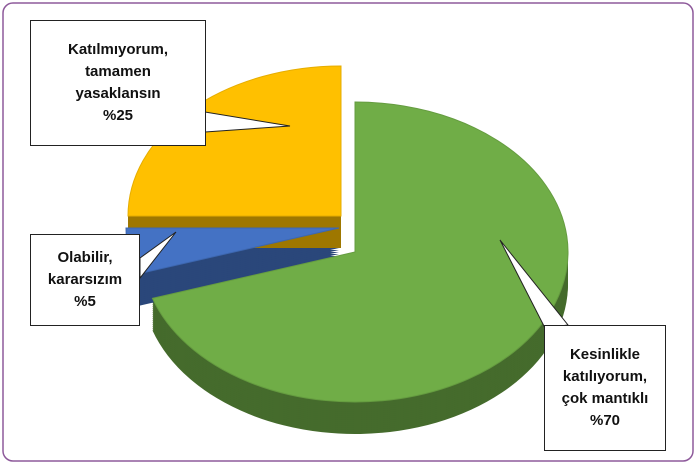 This screenshot has width=696, height=464. I want to click on callout: Katılmıyorum, tamamen yasaklansın %25, so click(118, 83).